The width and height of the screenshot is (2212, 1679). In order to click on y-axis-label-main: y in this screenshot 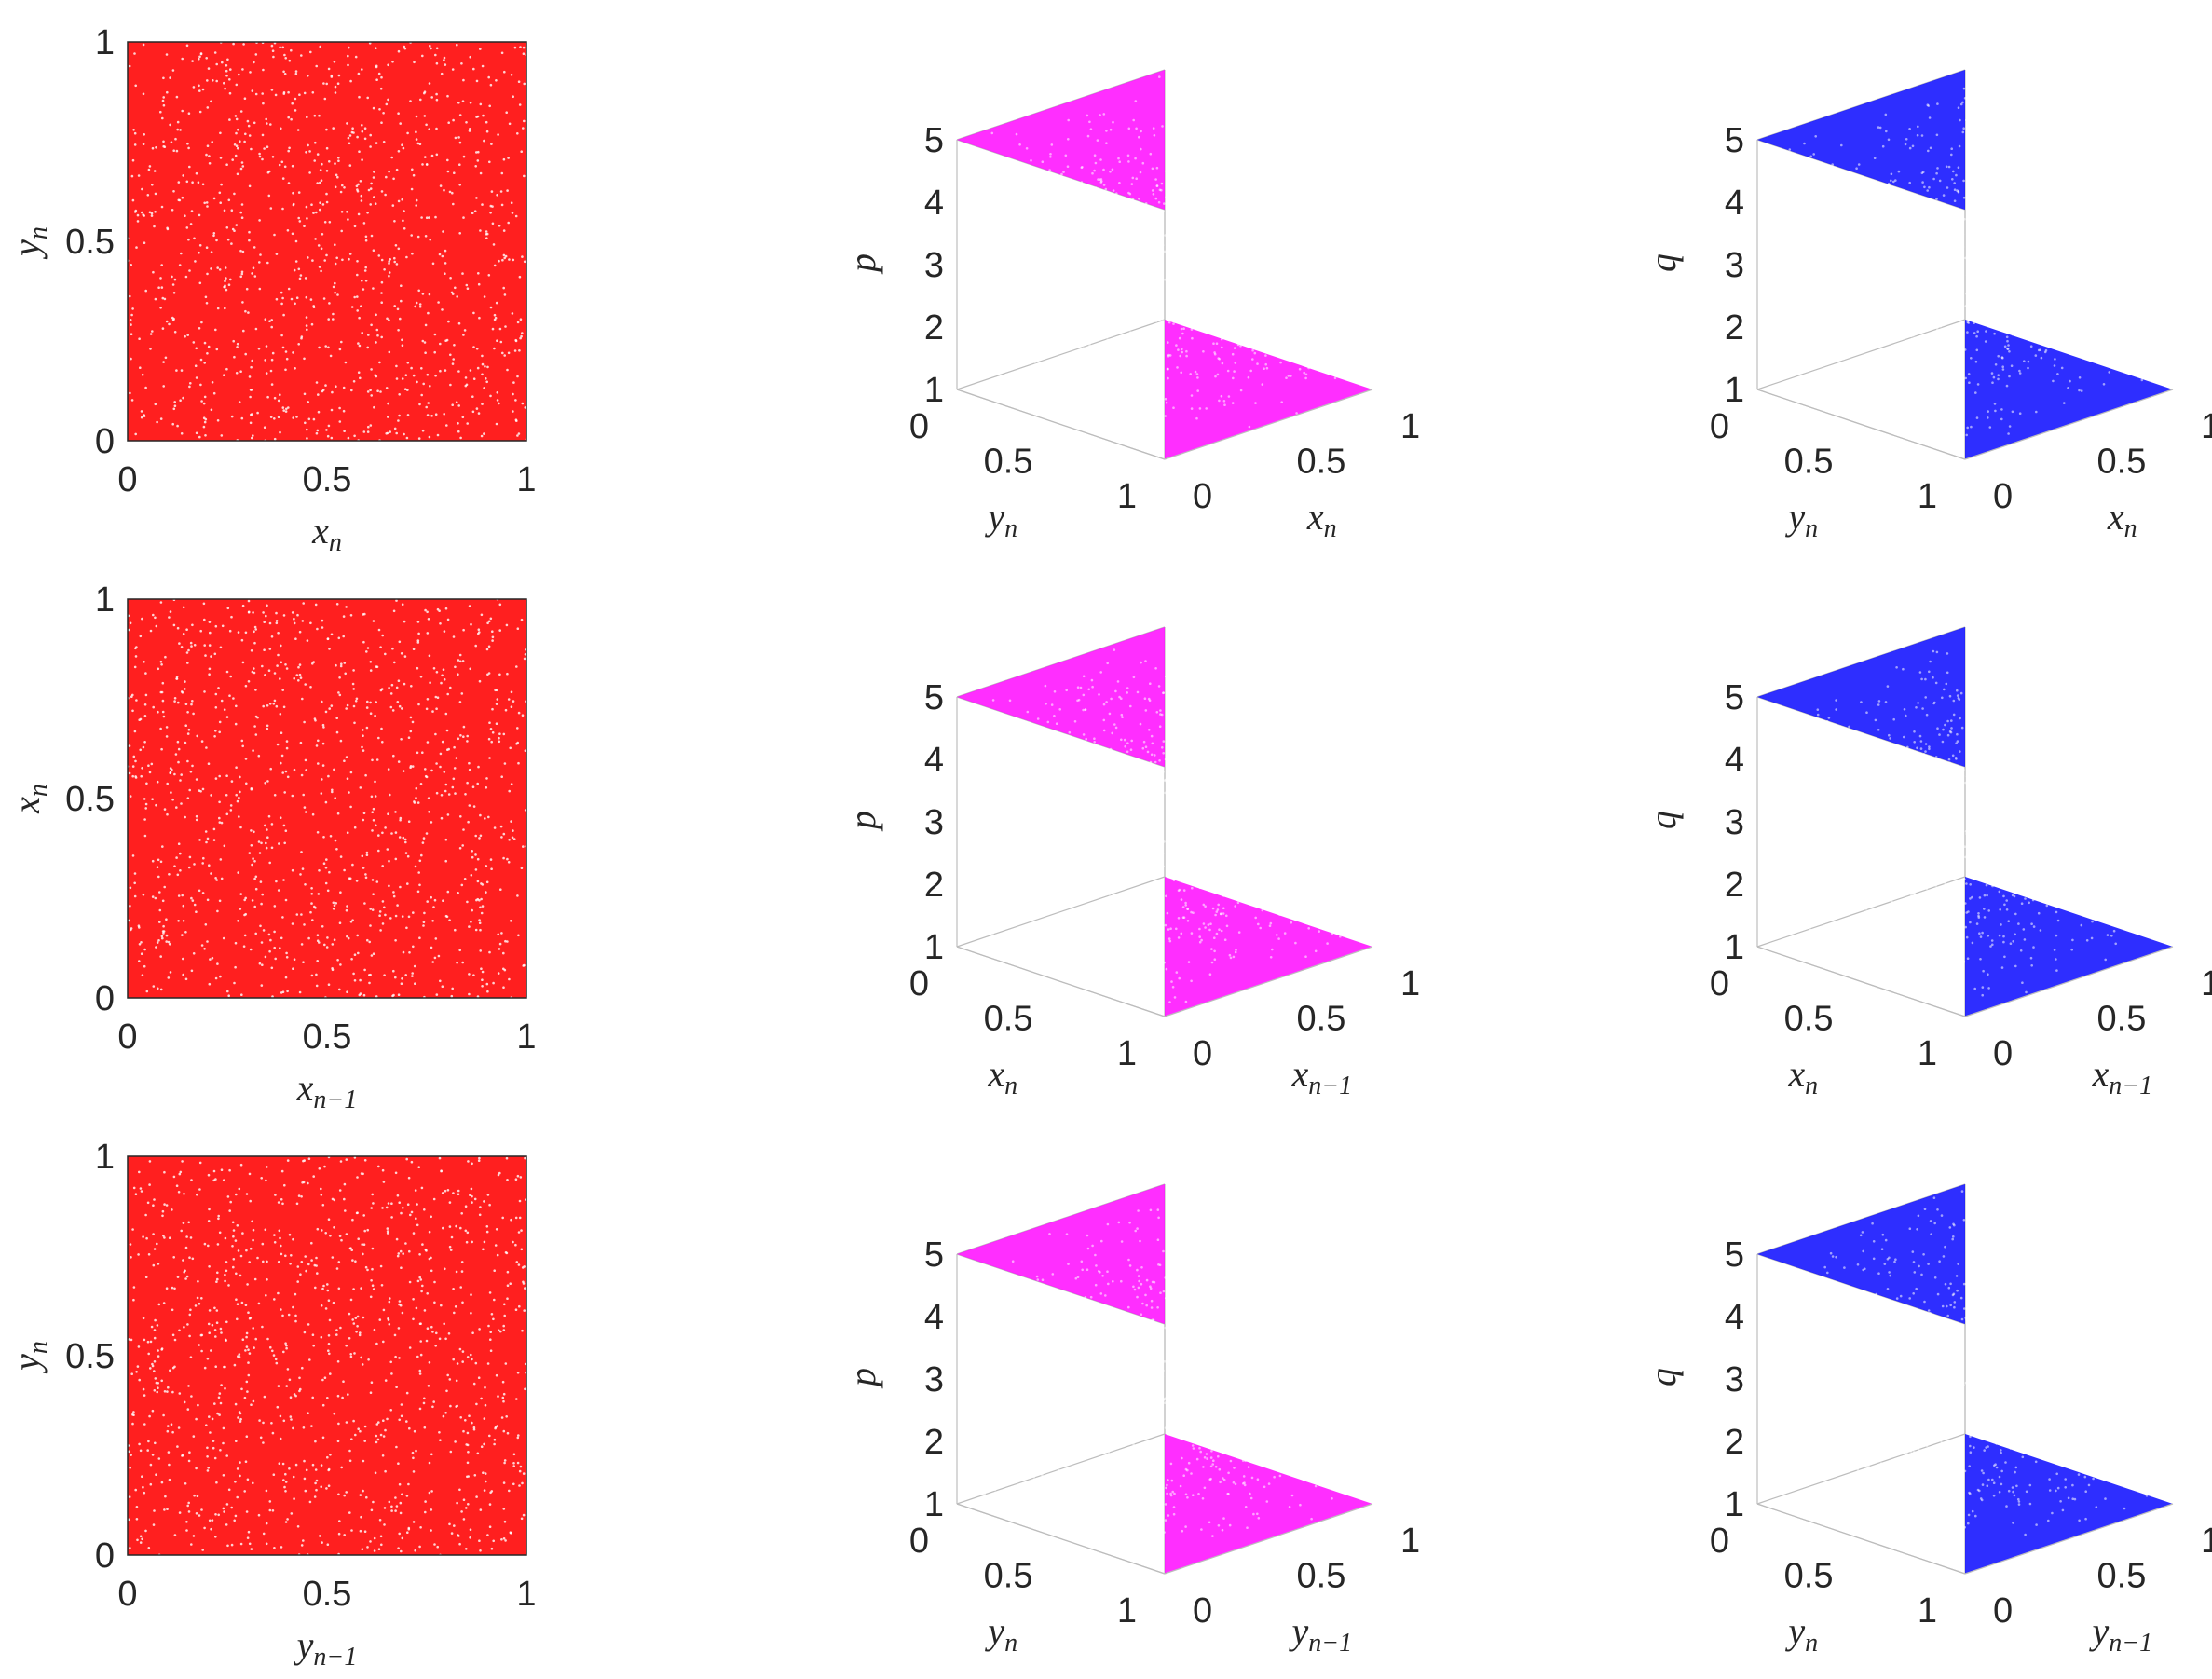, I will do `click(27, 249)`.